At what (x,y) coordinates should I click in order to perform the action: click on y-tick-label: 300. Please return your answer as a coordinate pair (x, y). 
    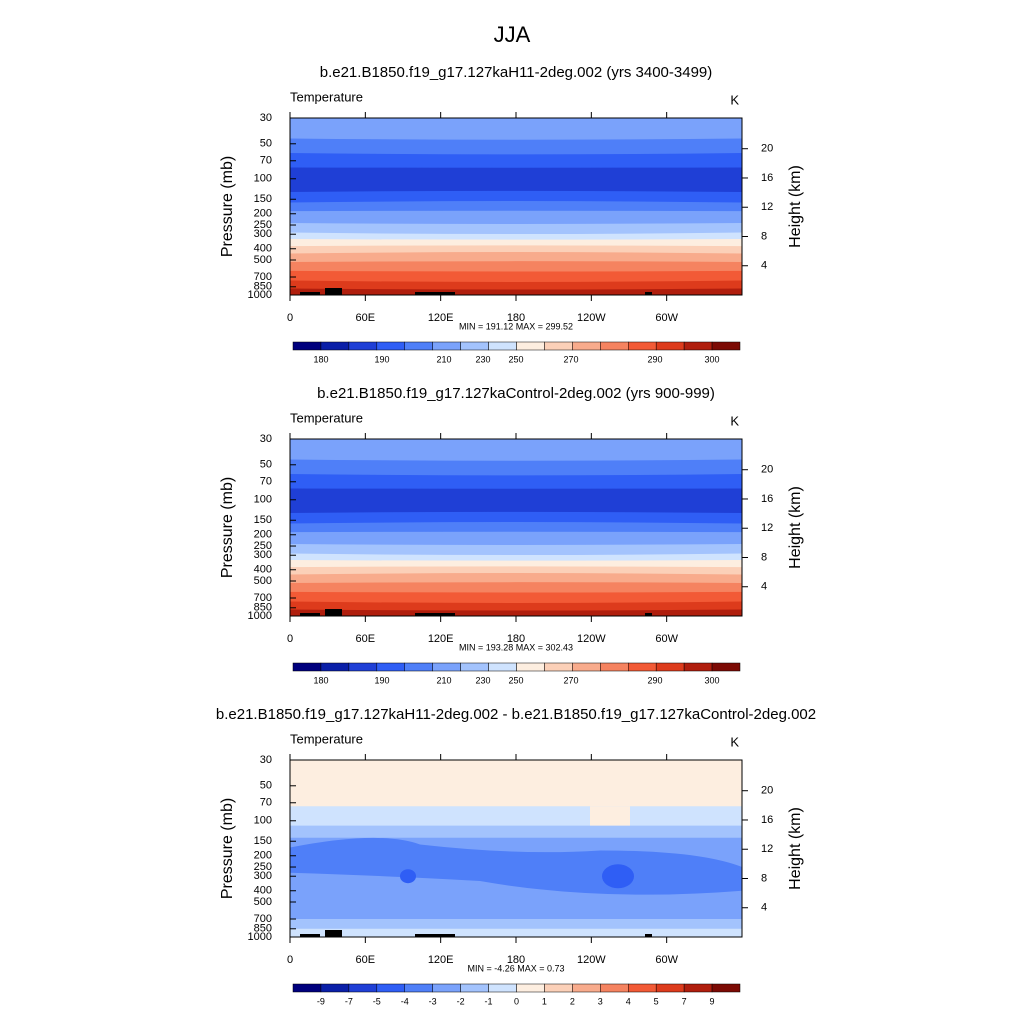
    Looking at the image, I should click on (263, 555).